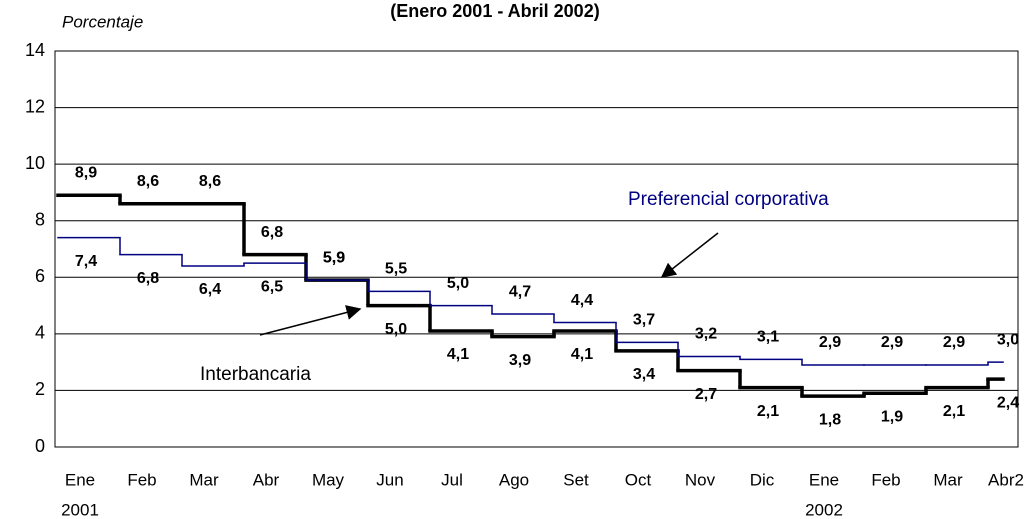 The image size is (1026, 519). I want to click on chart-title: (Enero 2001 - Abril 2002), so click(494, 11).